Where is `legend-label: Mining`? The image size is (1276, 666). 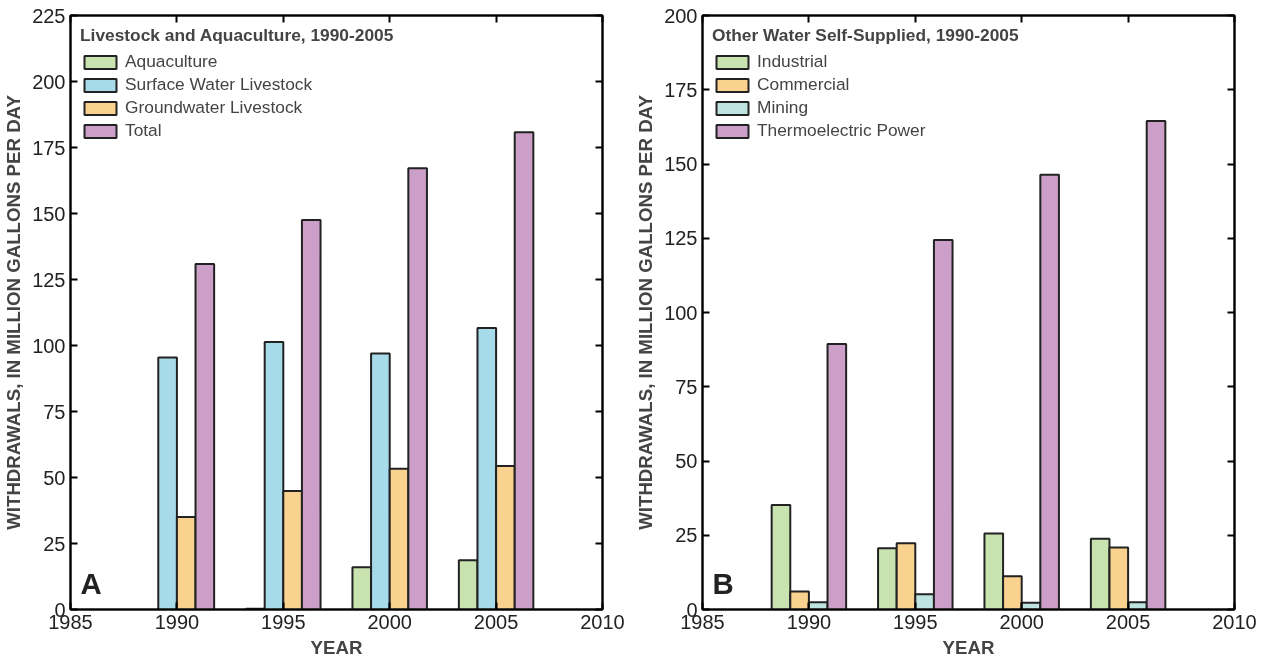
legend-label: Mining is located at coordinates (783, 107).